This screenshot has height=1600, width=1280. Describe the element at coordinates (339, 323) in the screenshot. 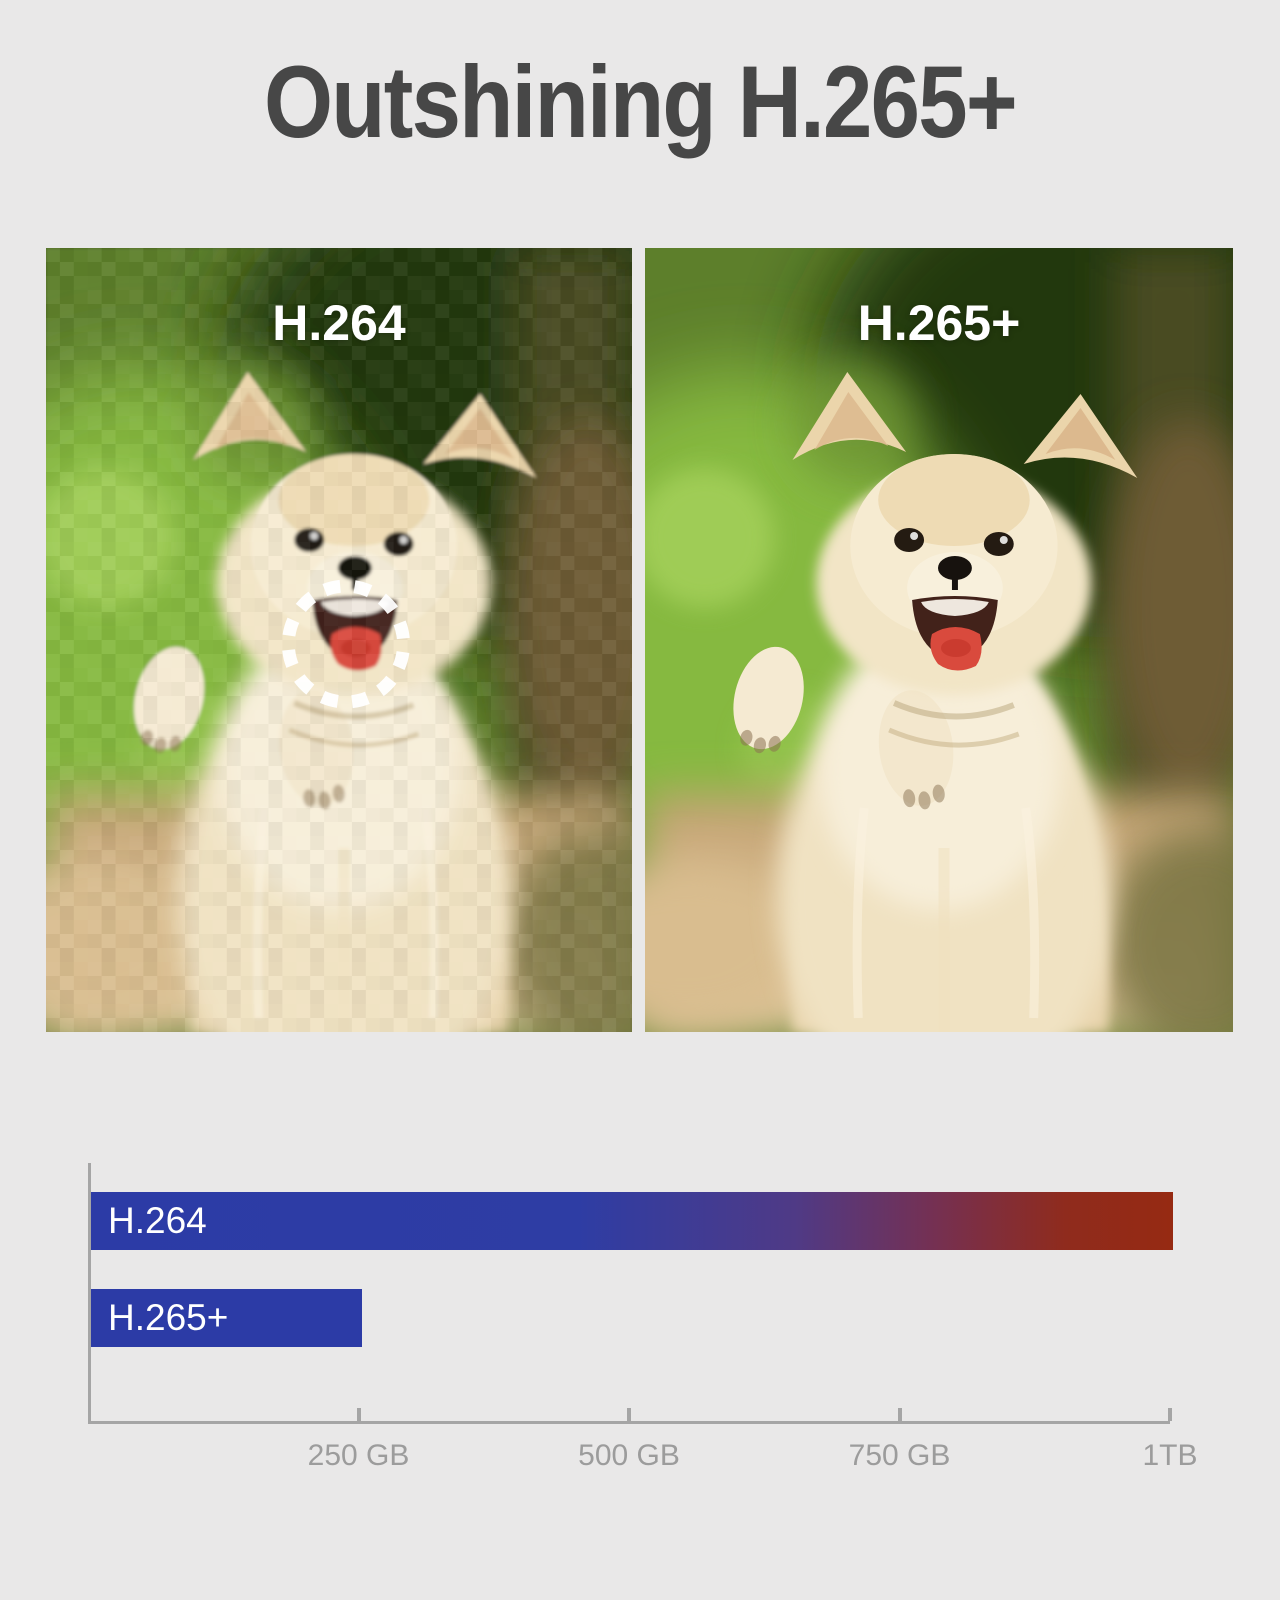

I see `h264-image-label: H.264` at that location.